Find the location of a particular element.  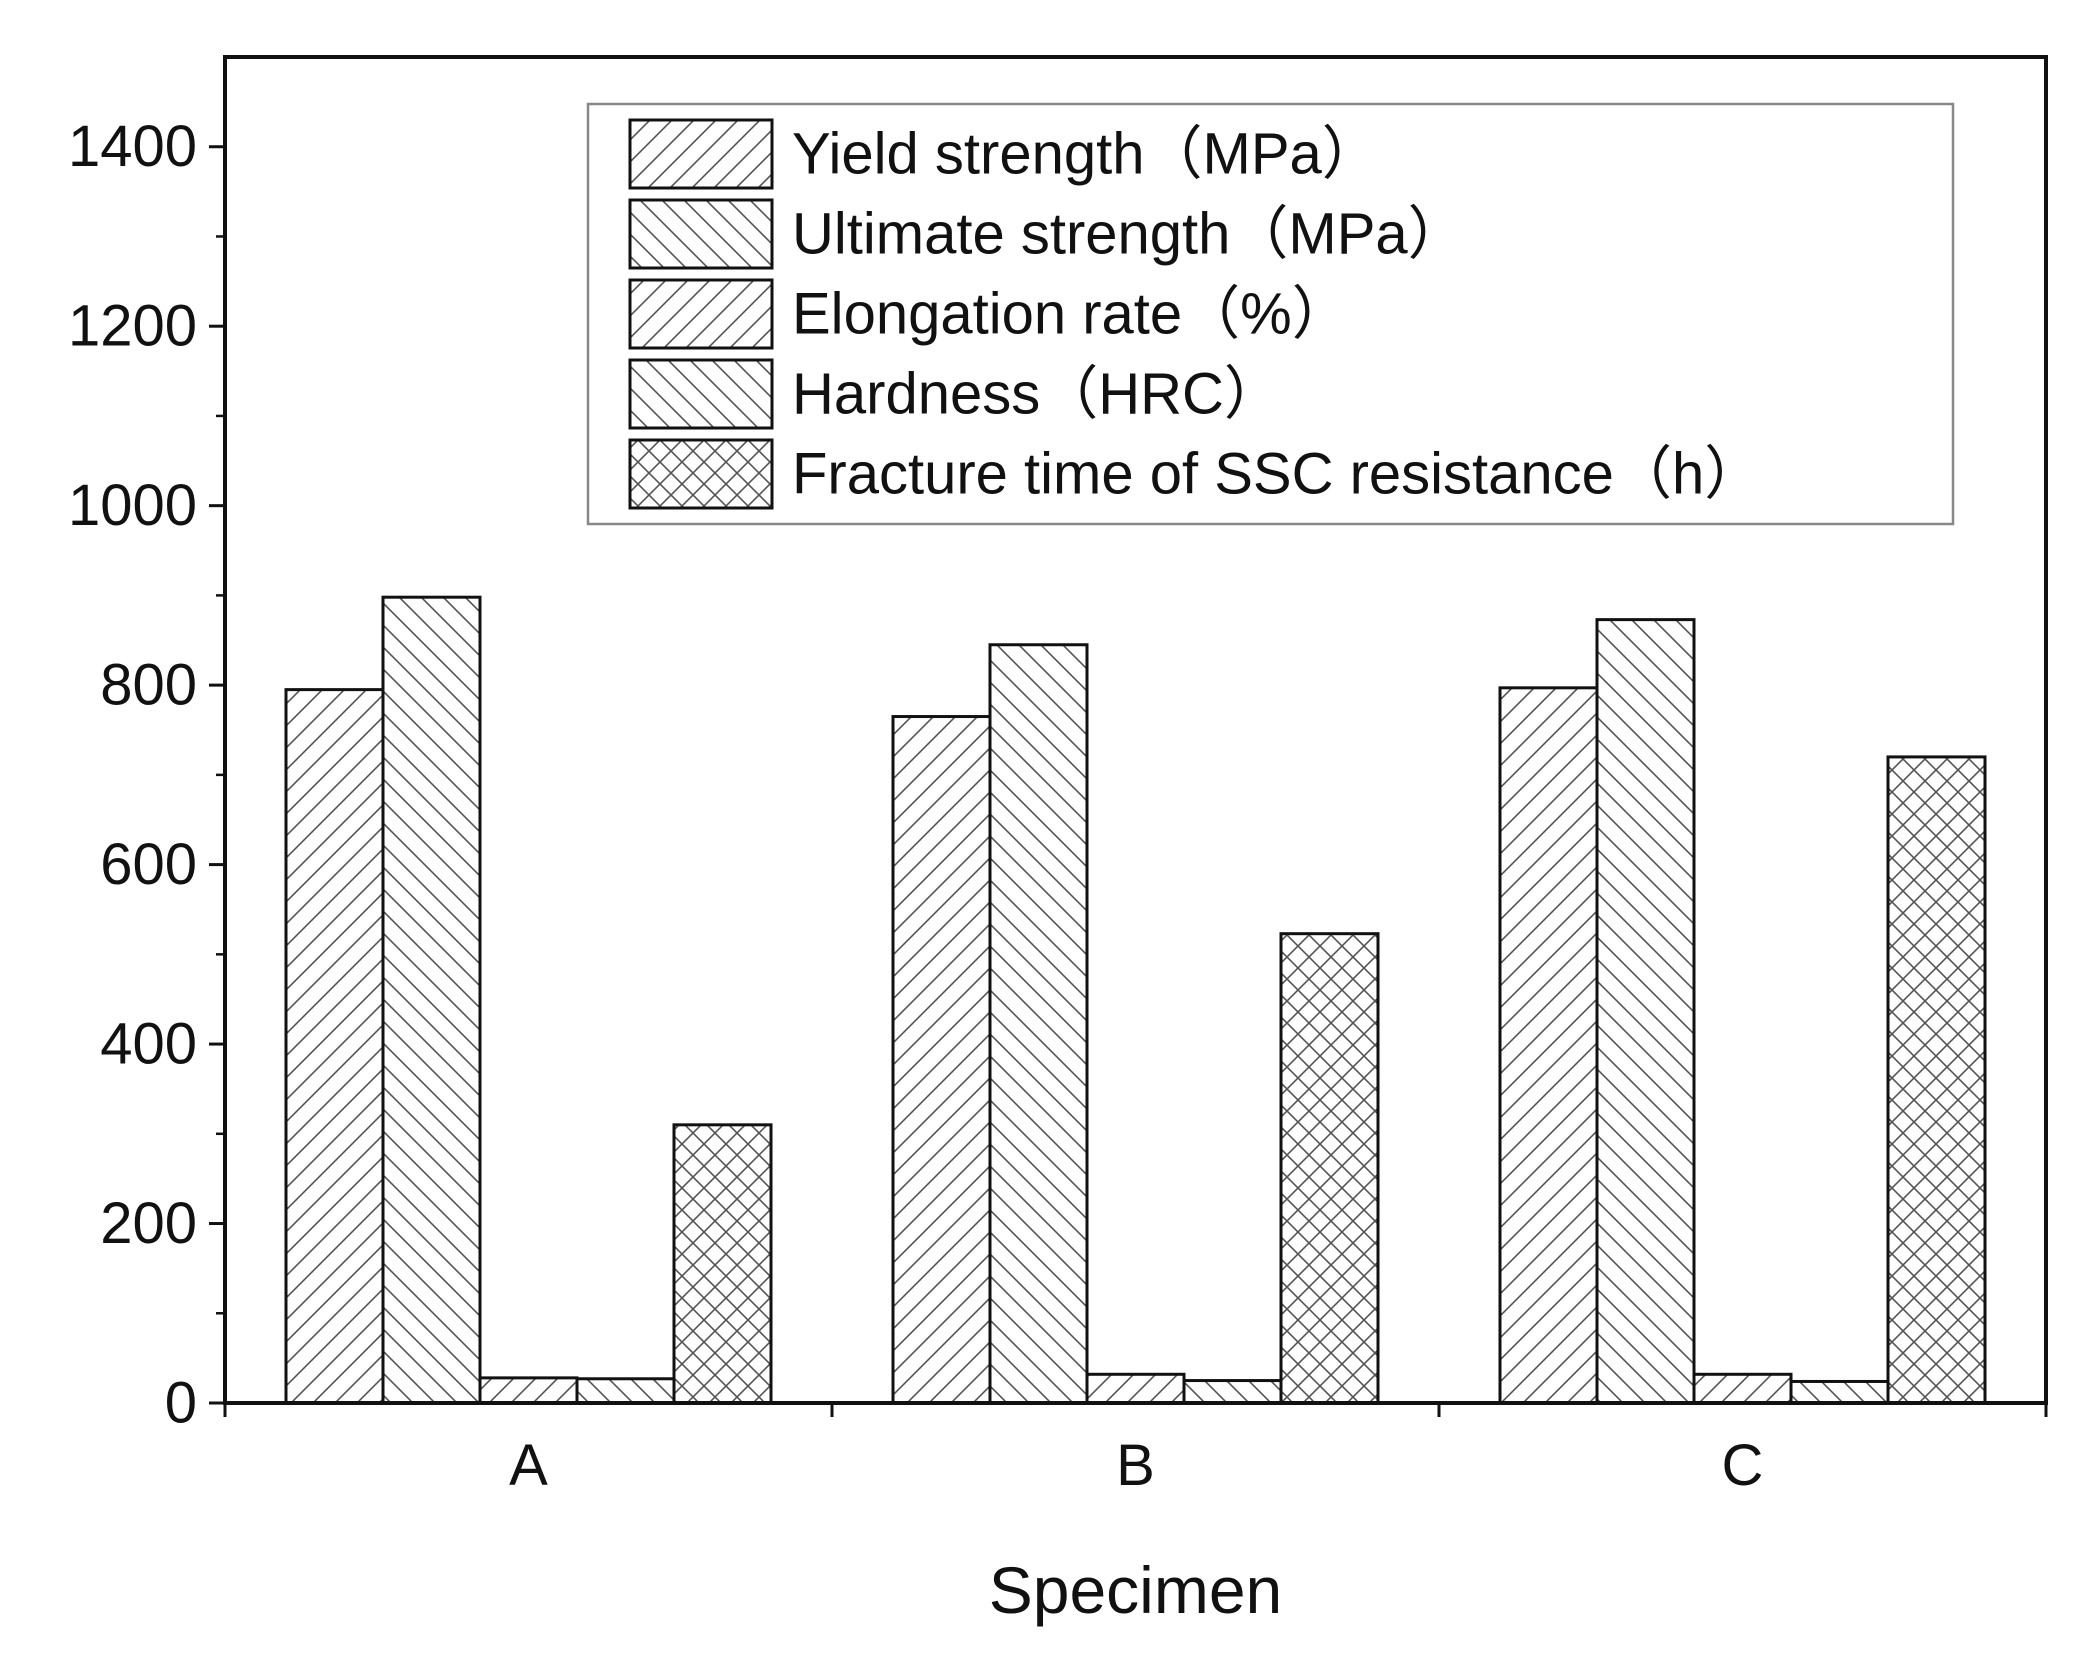

legend-label: Yield strength（MPa） is located at coordinates (1086, 154).